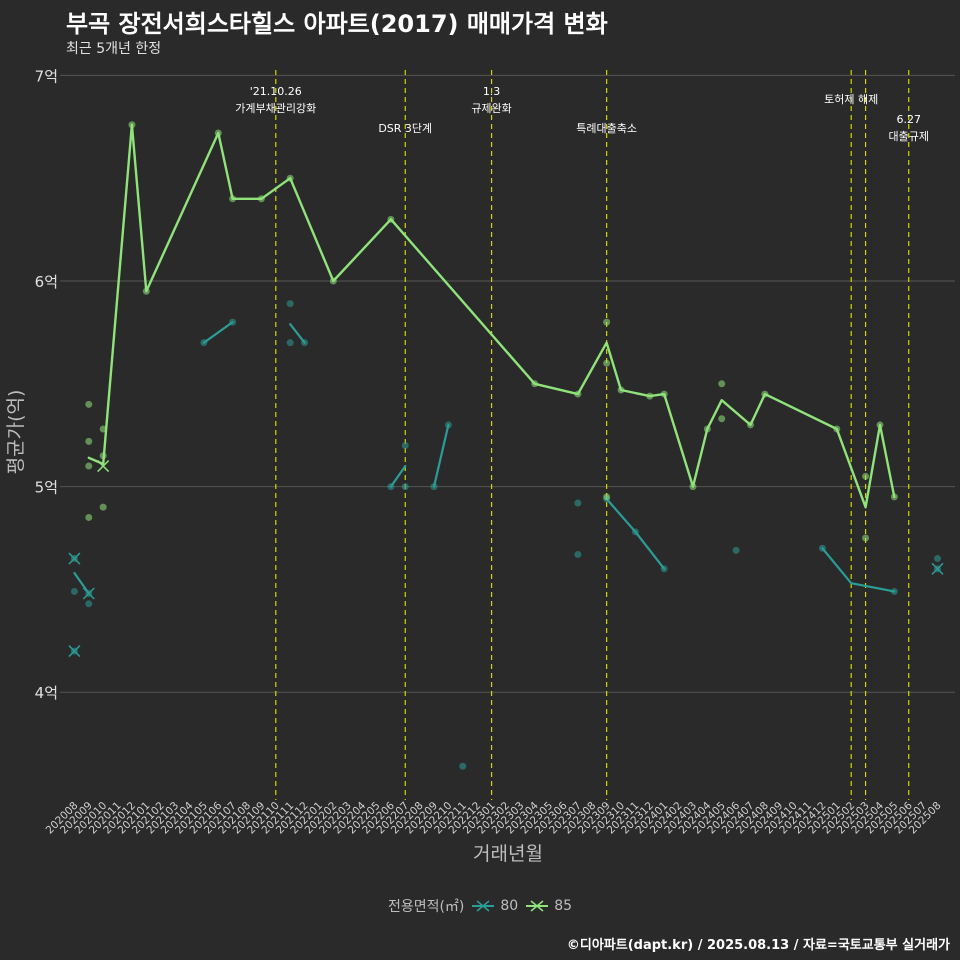 The image size is (960, 960). I want to click on event-label: 토허제 해제, so click(851, 99).